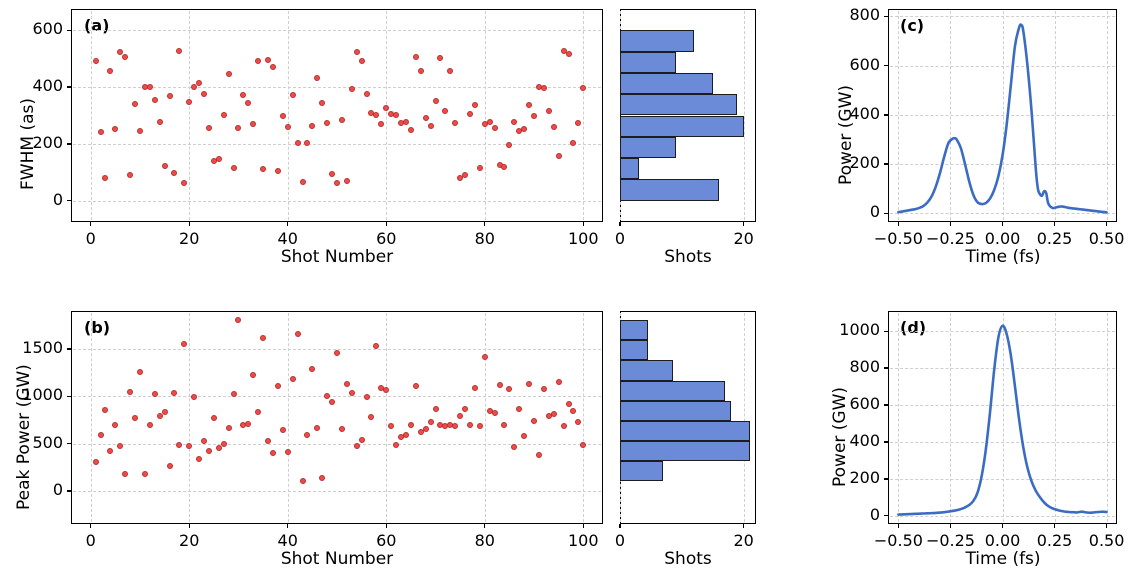 This screenshot has width=1139, height=571. I want to click on panel-a-tag: (a), so click(97, 25).